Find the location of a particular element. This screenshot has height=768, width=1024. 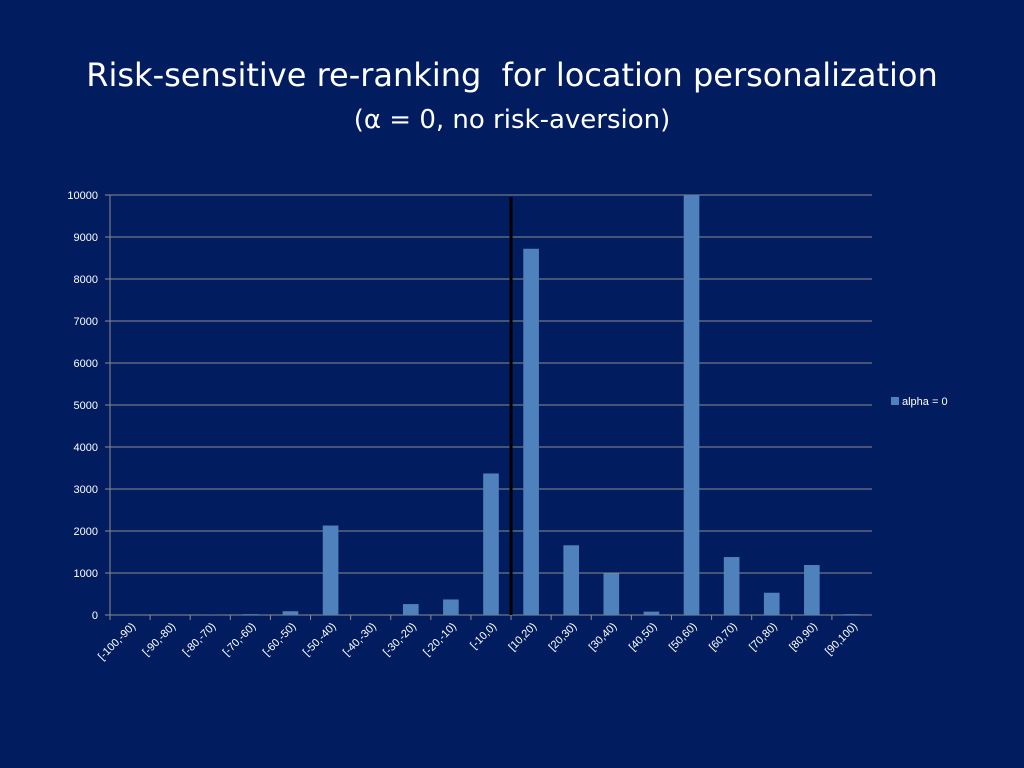

y-tick-label: 8000 is located at coordinates (86, 280).